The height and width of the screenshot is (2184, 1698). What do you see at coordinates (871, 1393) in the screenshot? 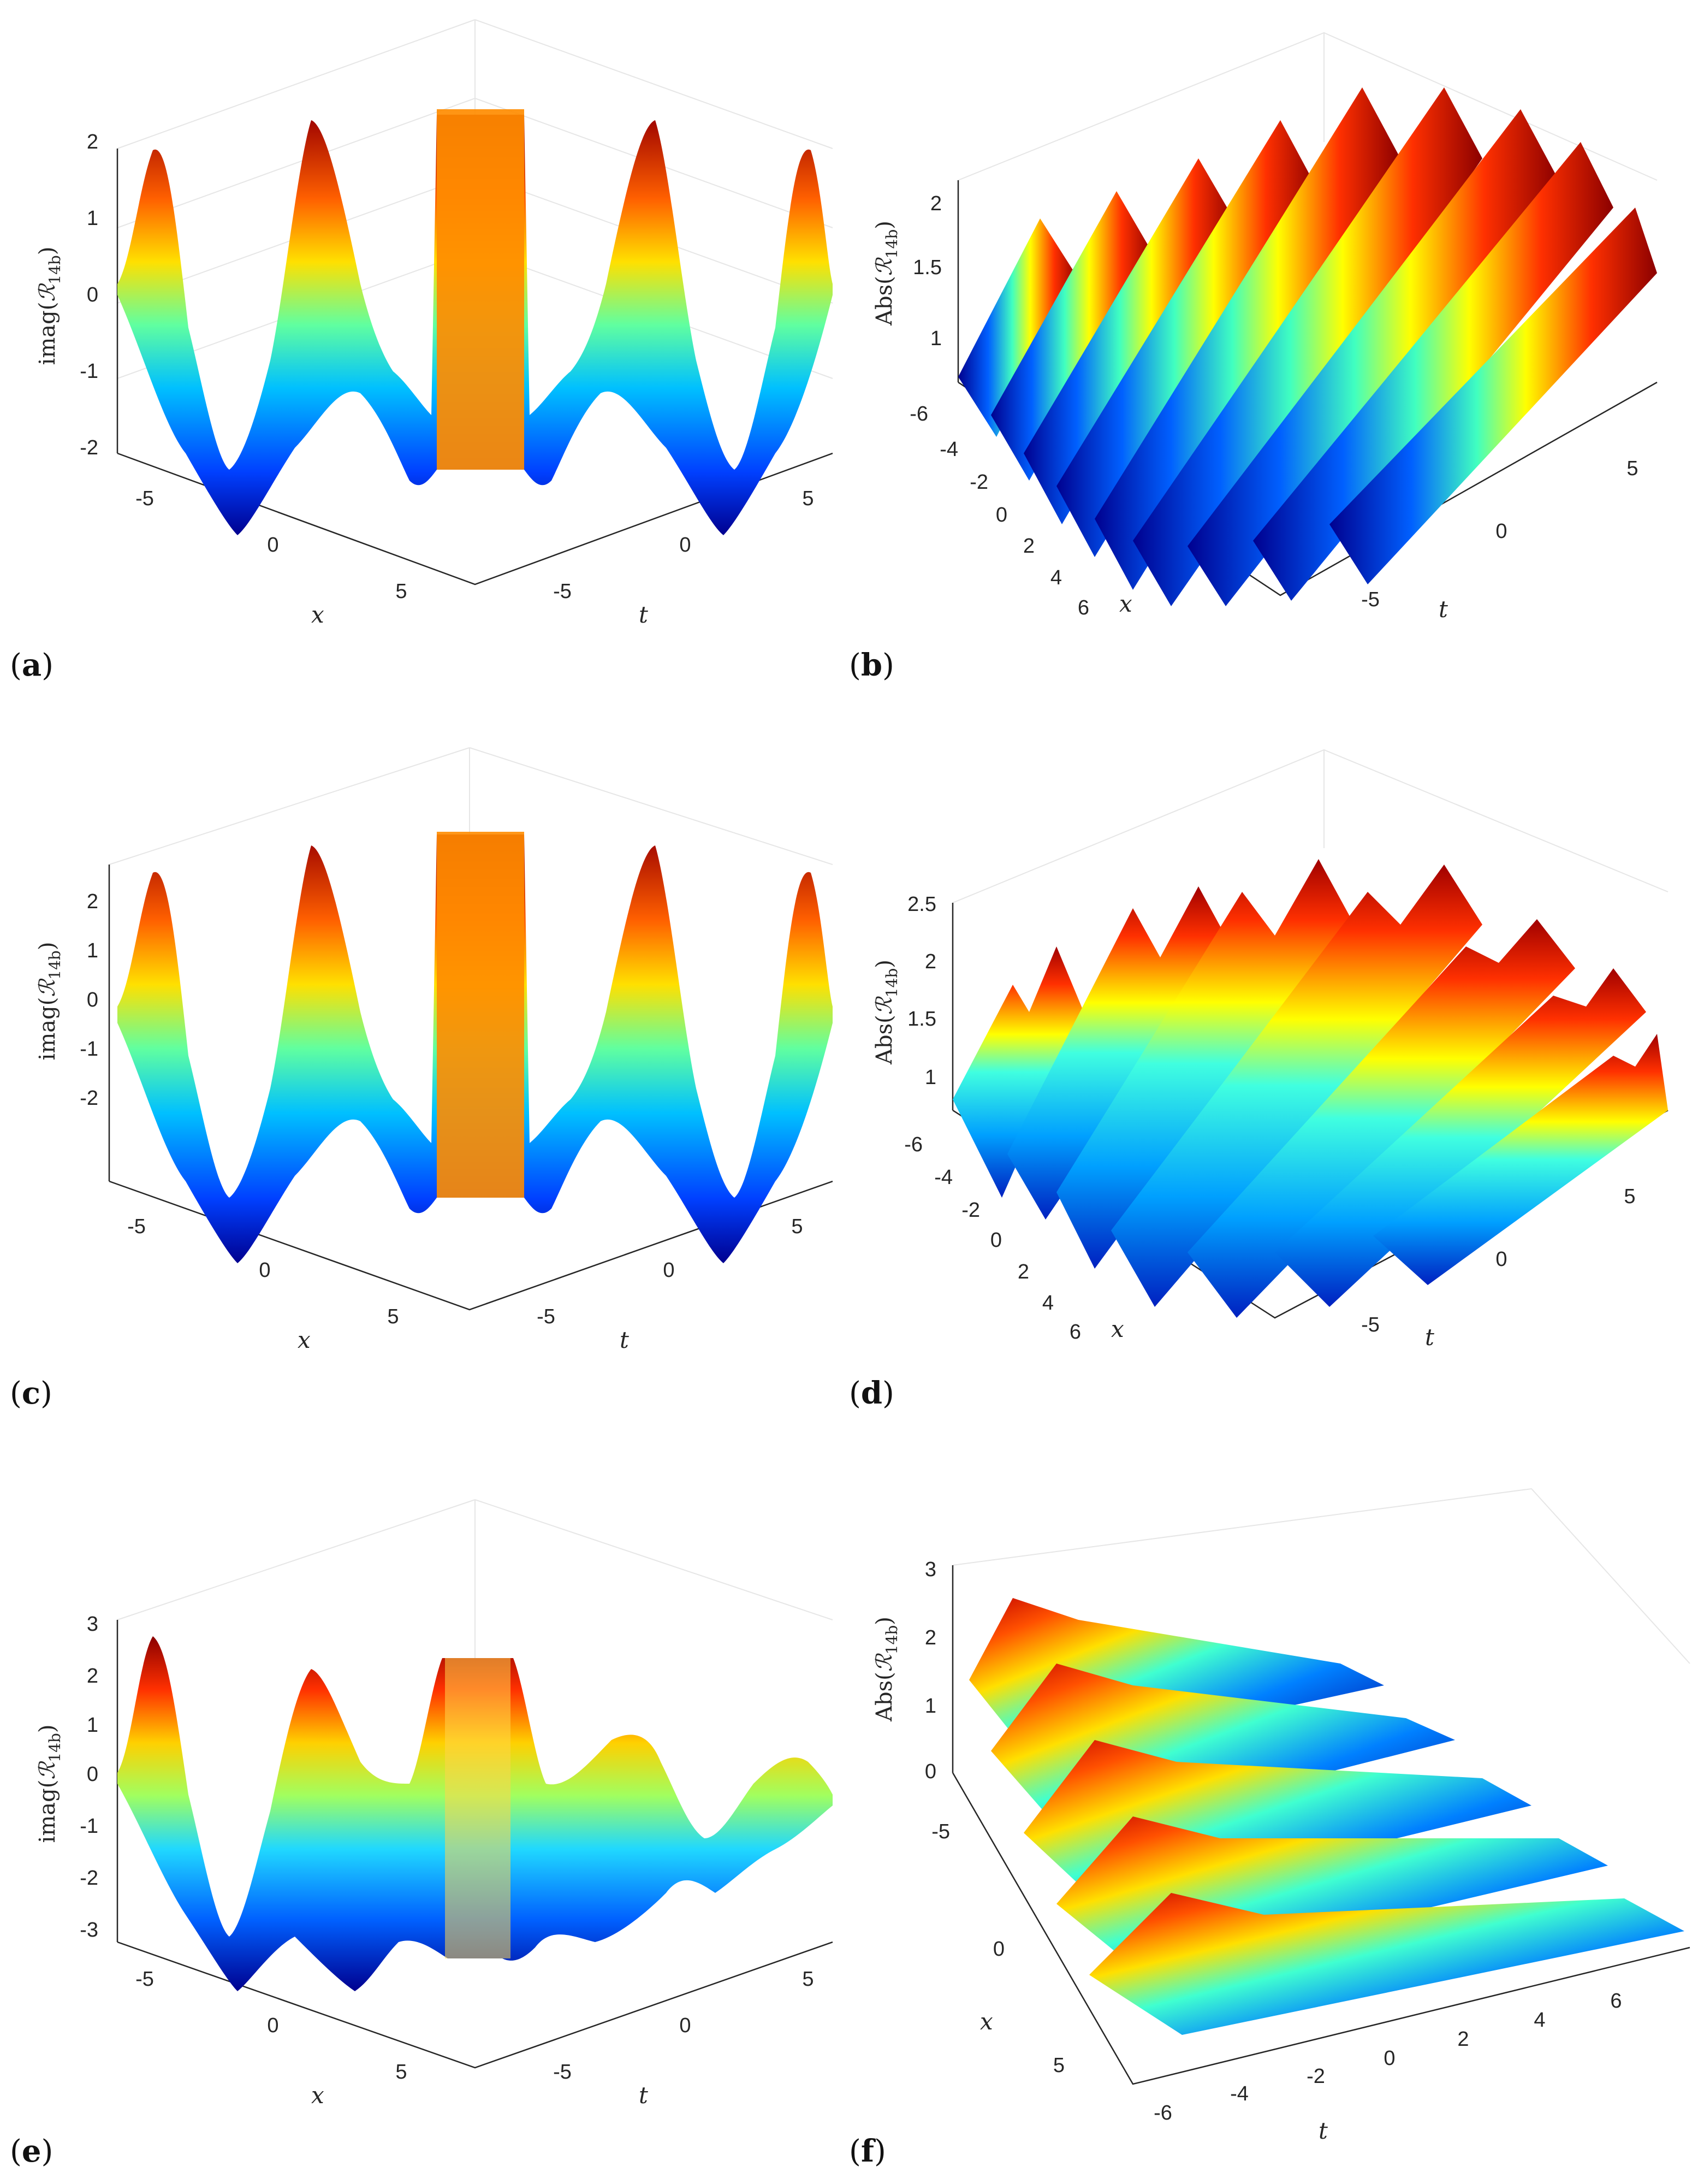
I see `panel-label-d: (d)` at bounding box center [871, 1393].